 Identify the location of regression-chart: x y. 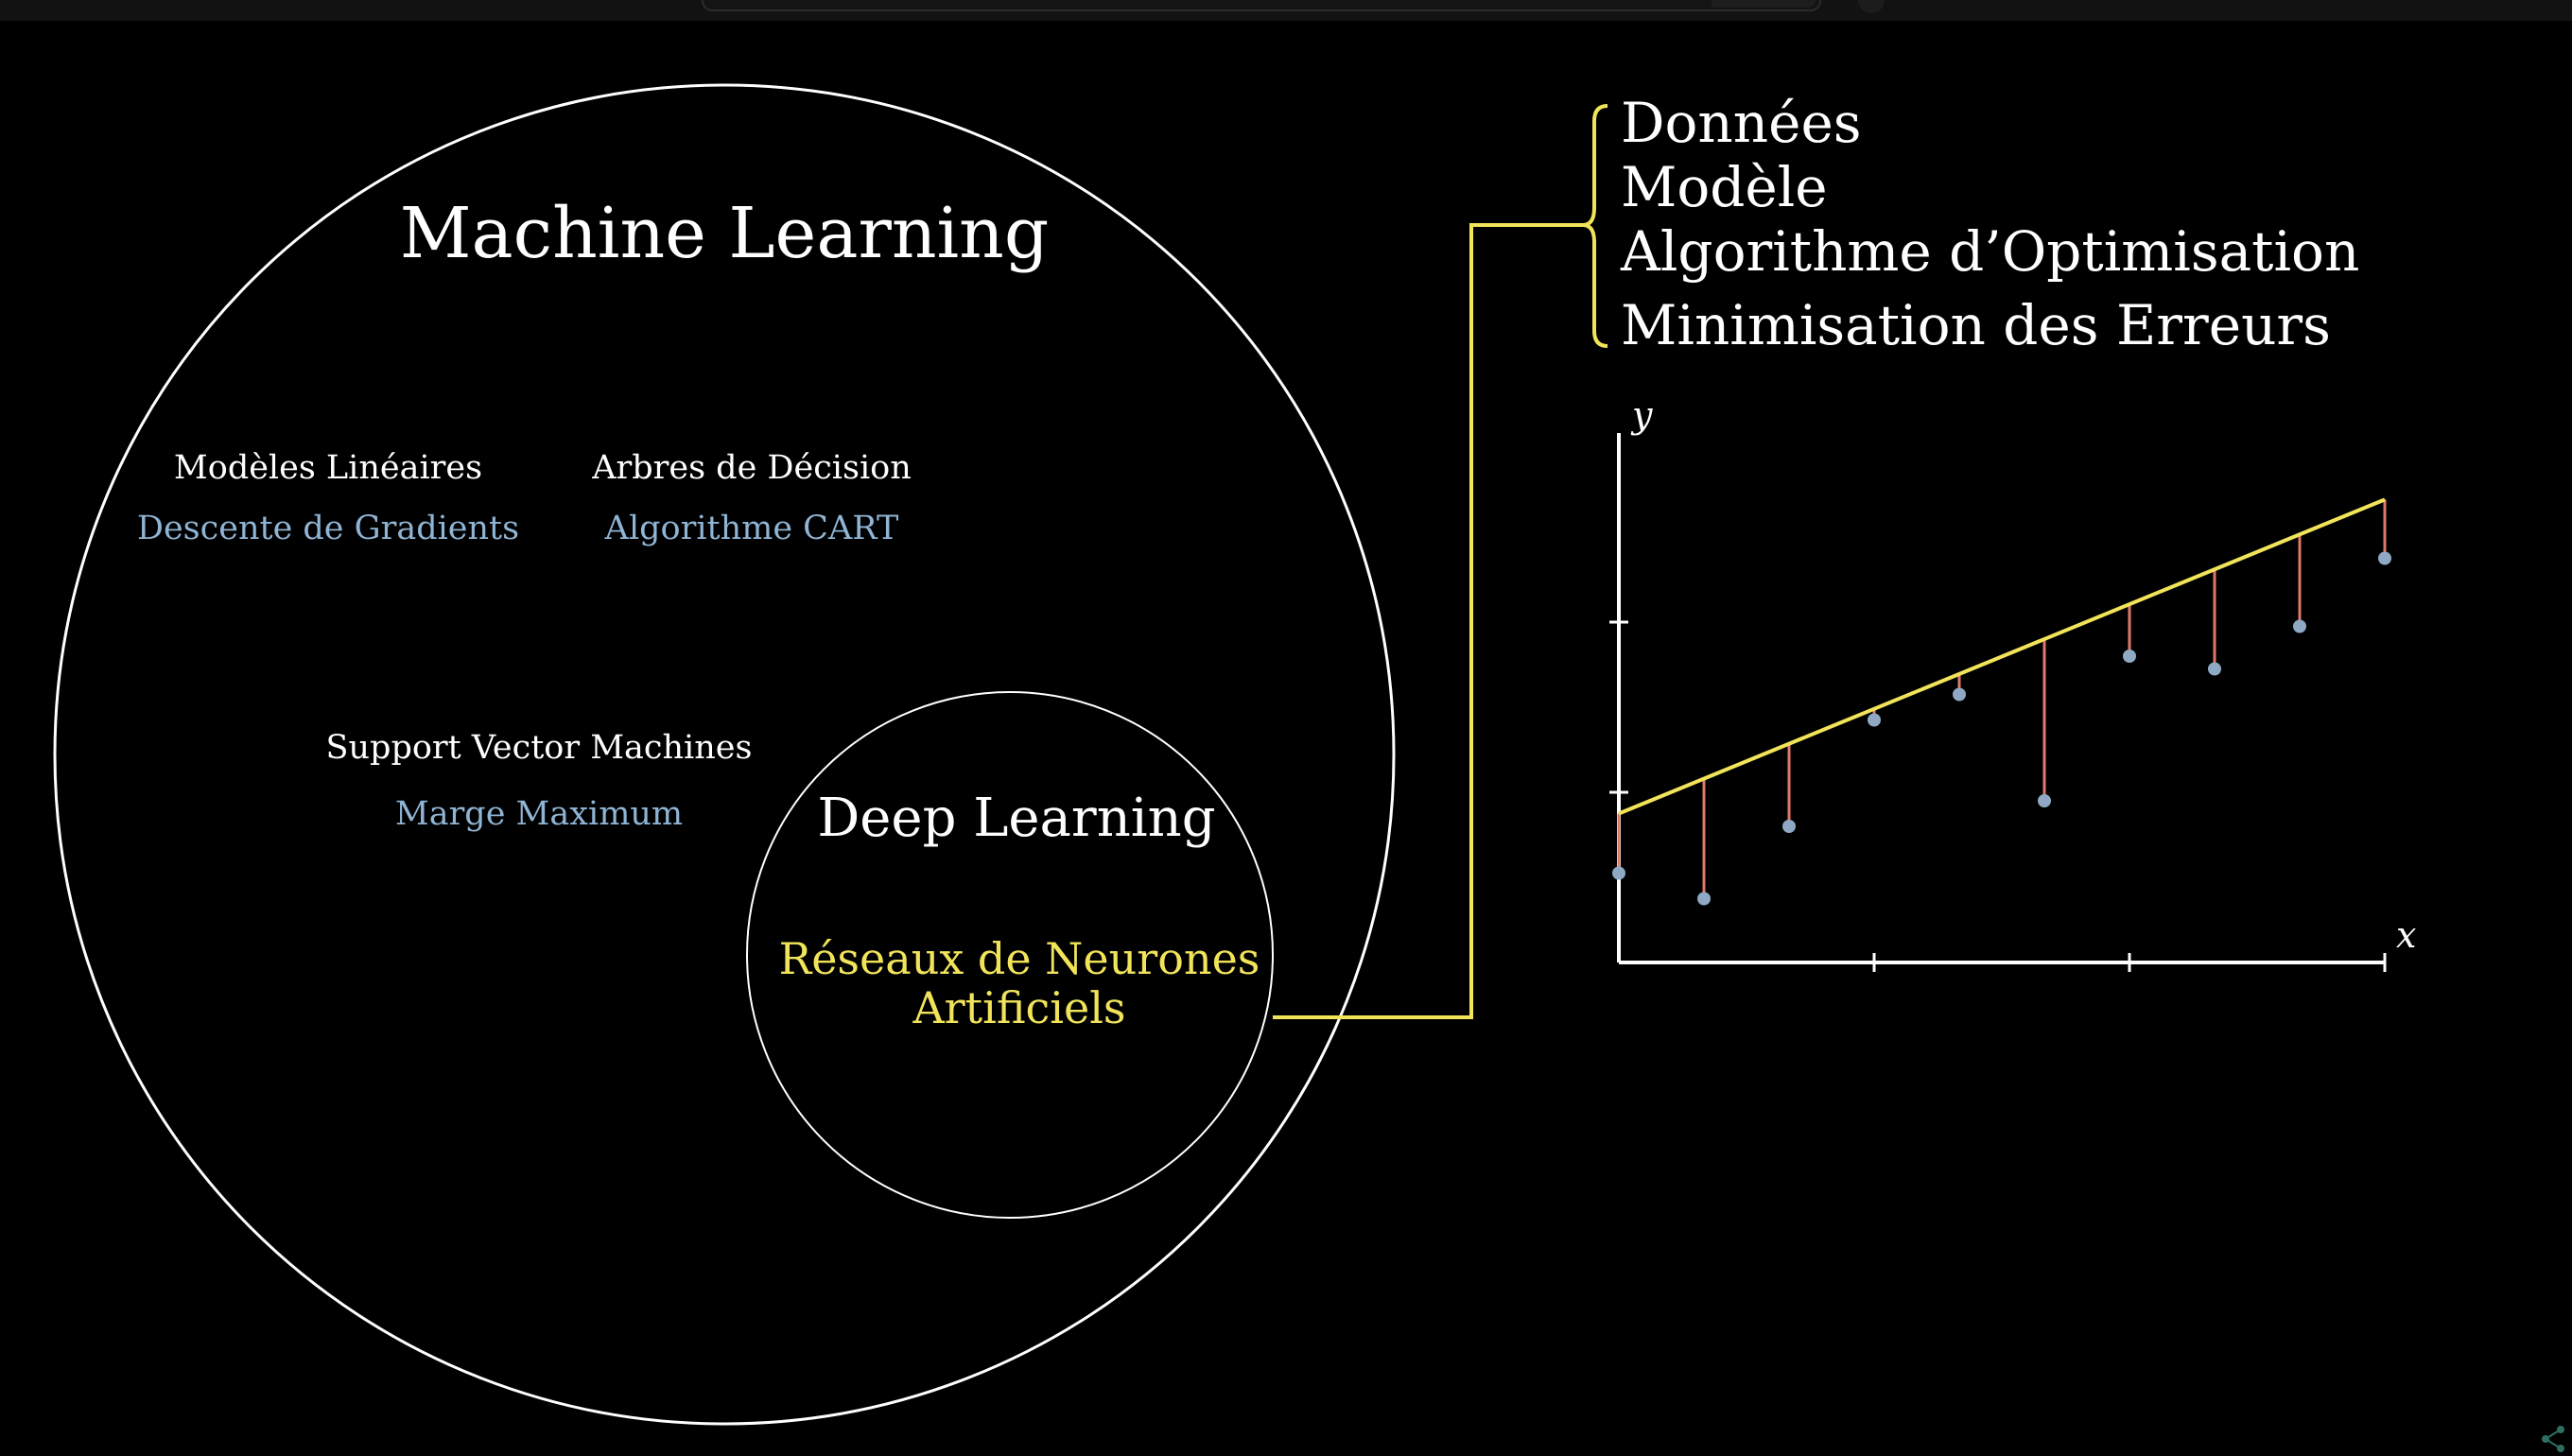
(2012, 683).